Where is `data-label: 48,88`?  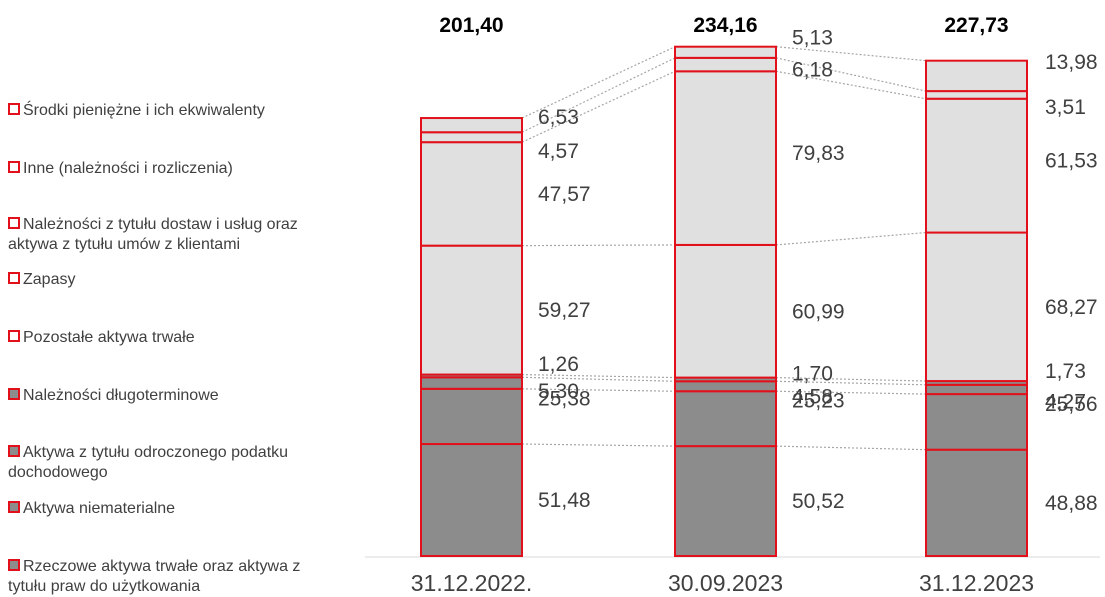 data-label: 48,88 is located at coordinates (1071, 503).